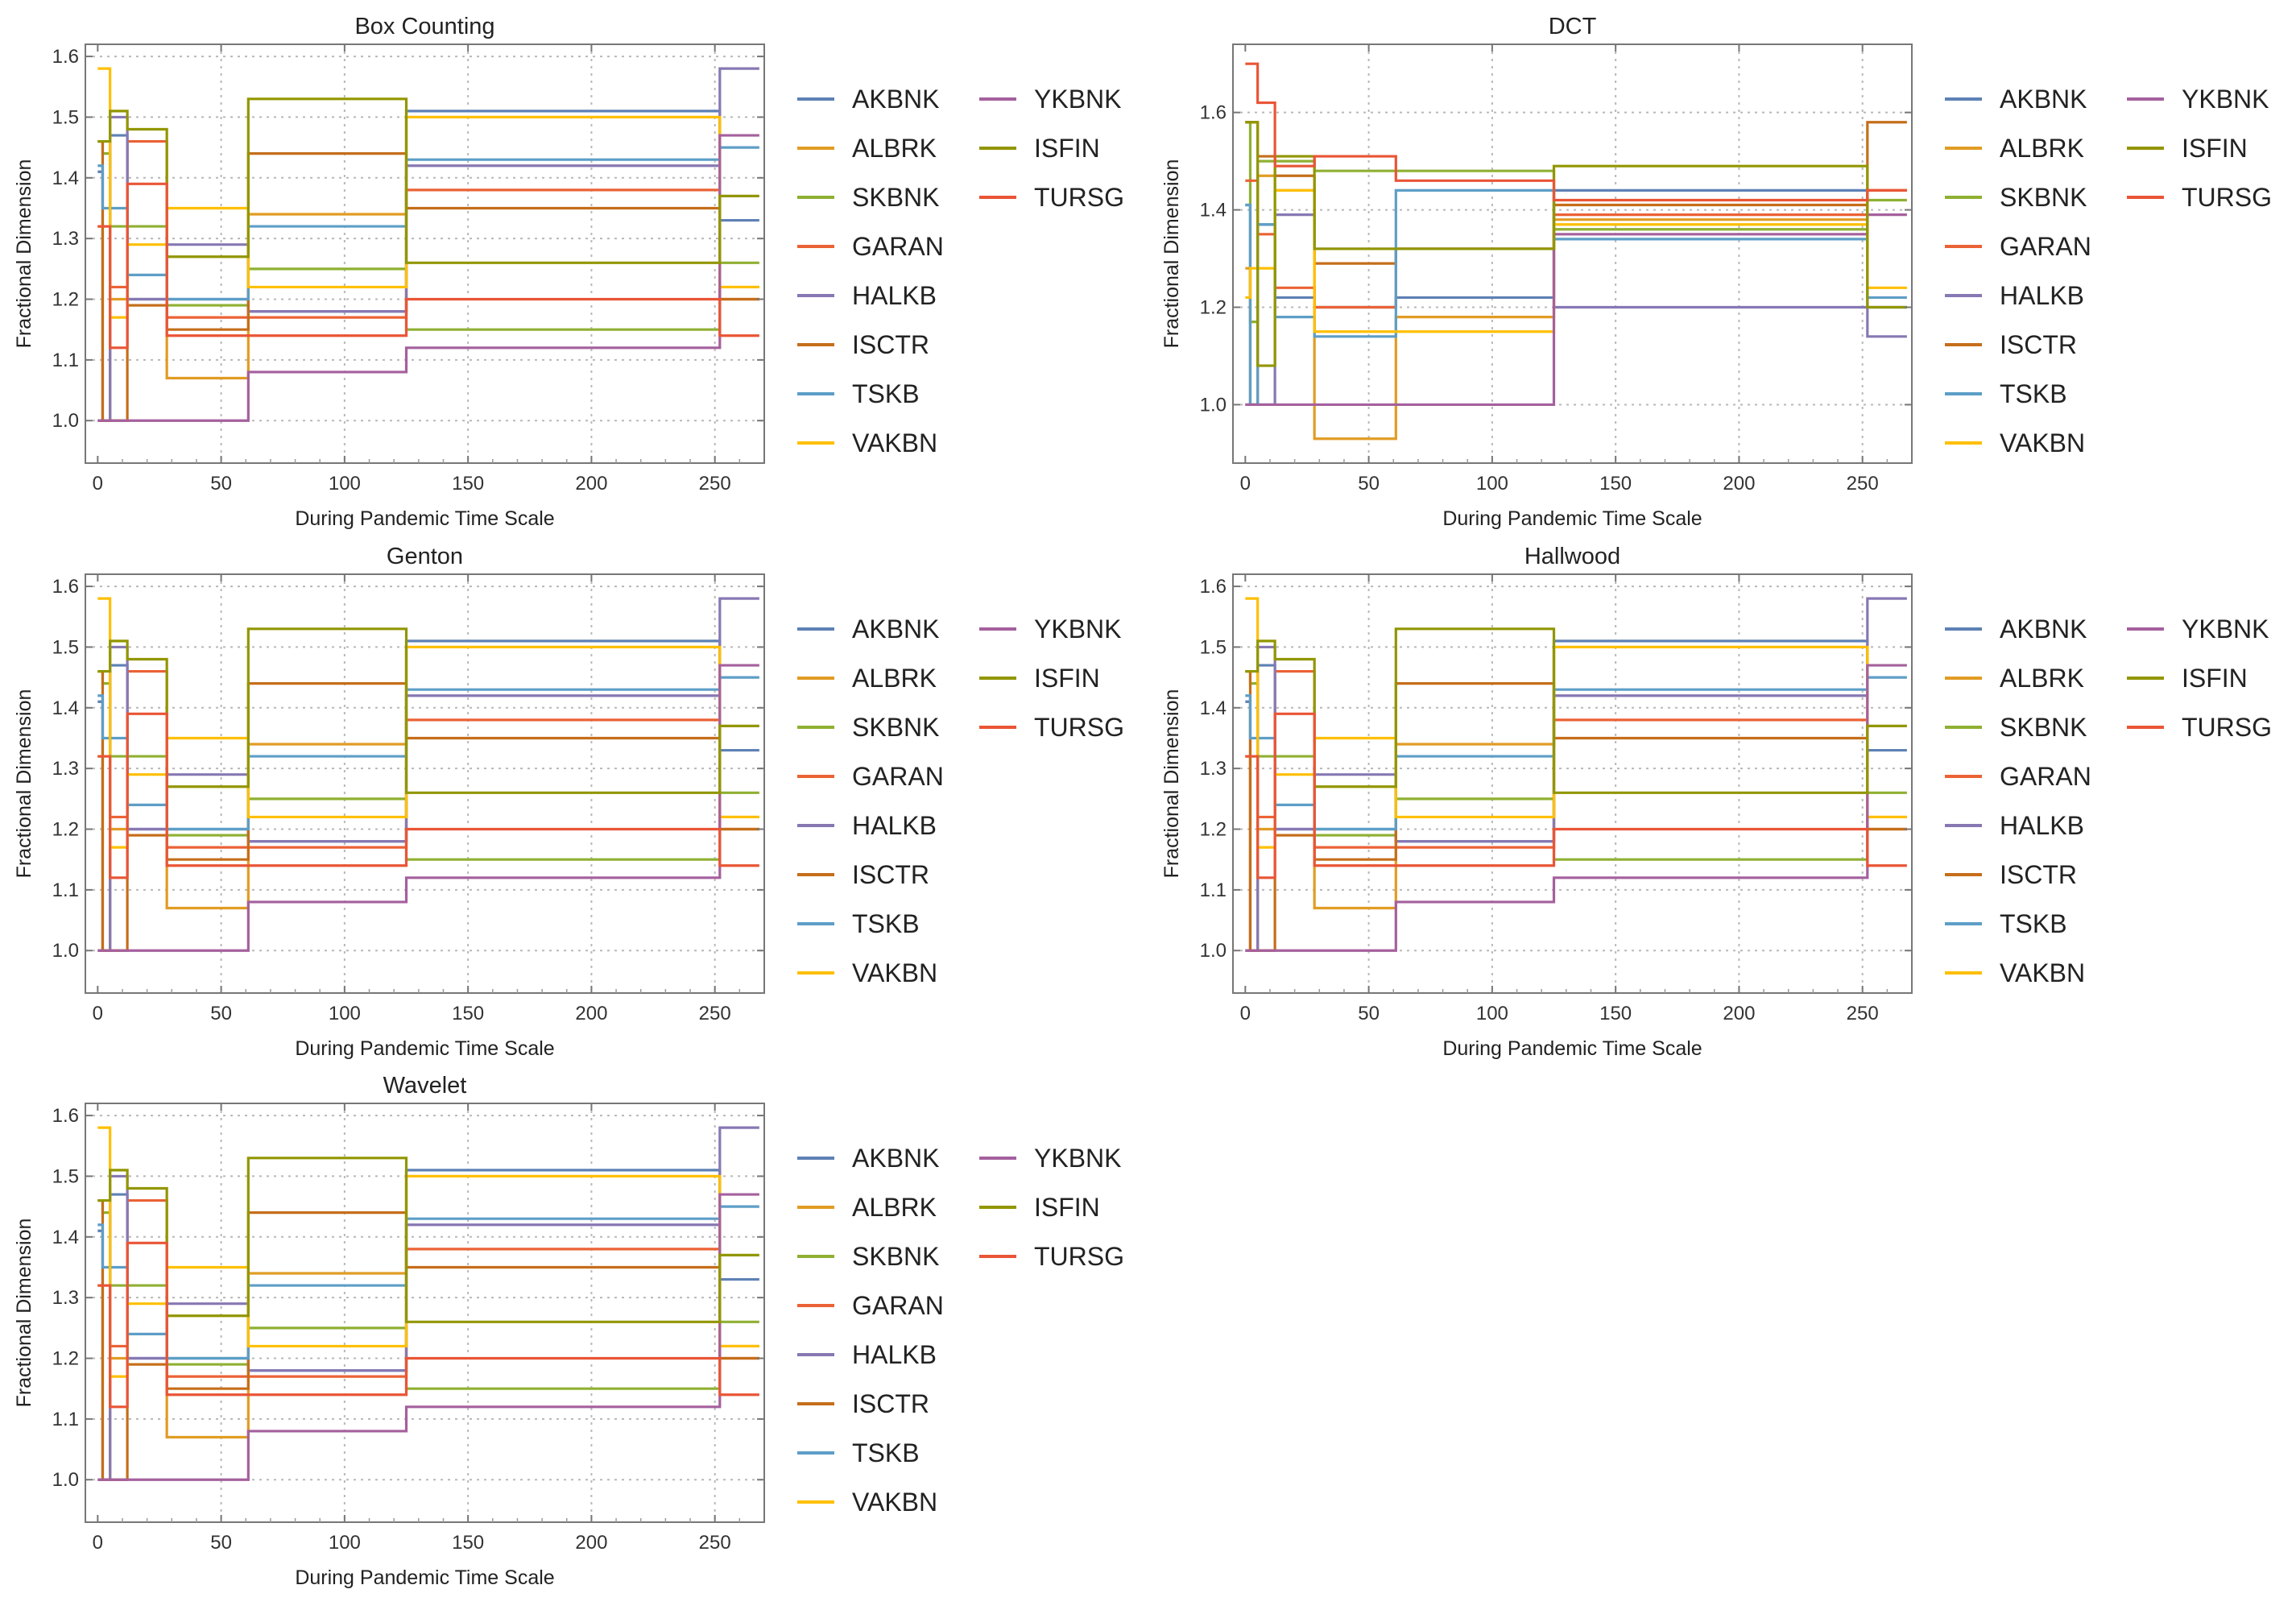 This screenshot has height=1614, width=2296. Describe the element at coordinates (424, 26) in the screenshot. I see `chart-title: Box Counting` at that location.